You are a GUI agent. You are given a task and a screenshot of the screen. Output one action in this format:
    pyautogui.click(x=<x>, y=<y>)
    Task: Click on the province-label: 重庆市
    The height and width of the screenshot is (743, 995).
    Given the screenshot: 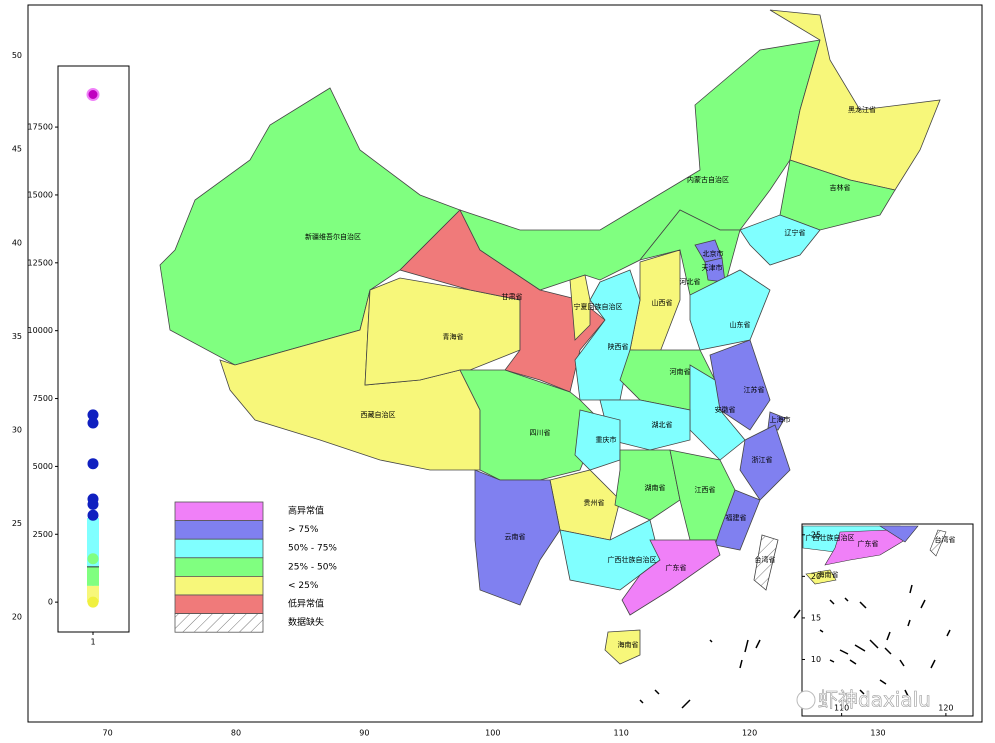 What is the action you would take?
    pyautogui.click(x=606, y=439)
    